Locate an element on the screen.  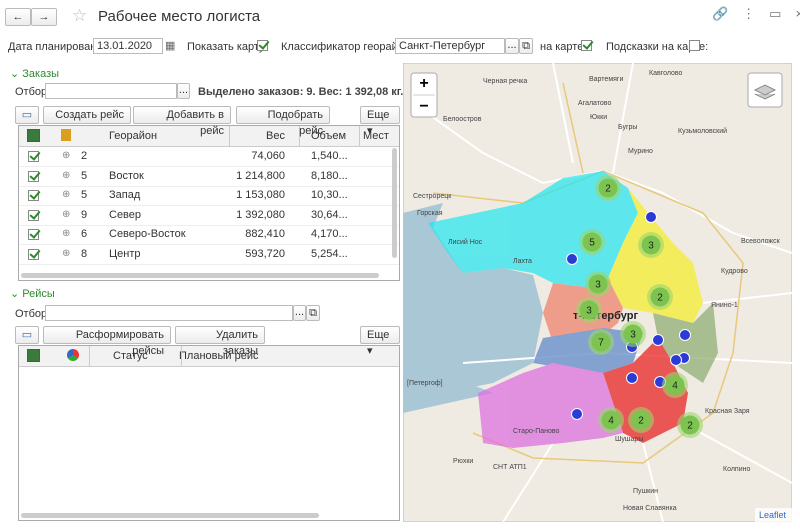
toolbar-button: Расформировать рейсы is located at coordinates (107, 335).